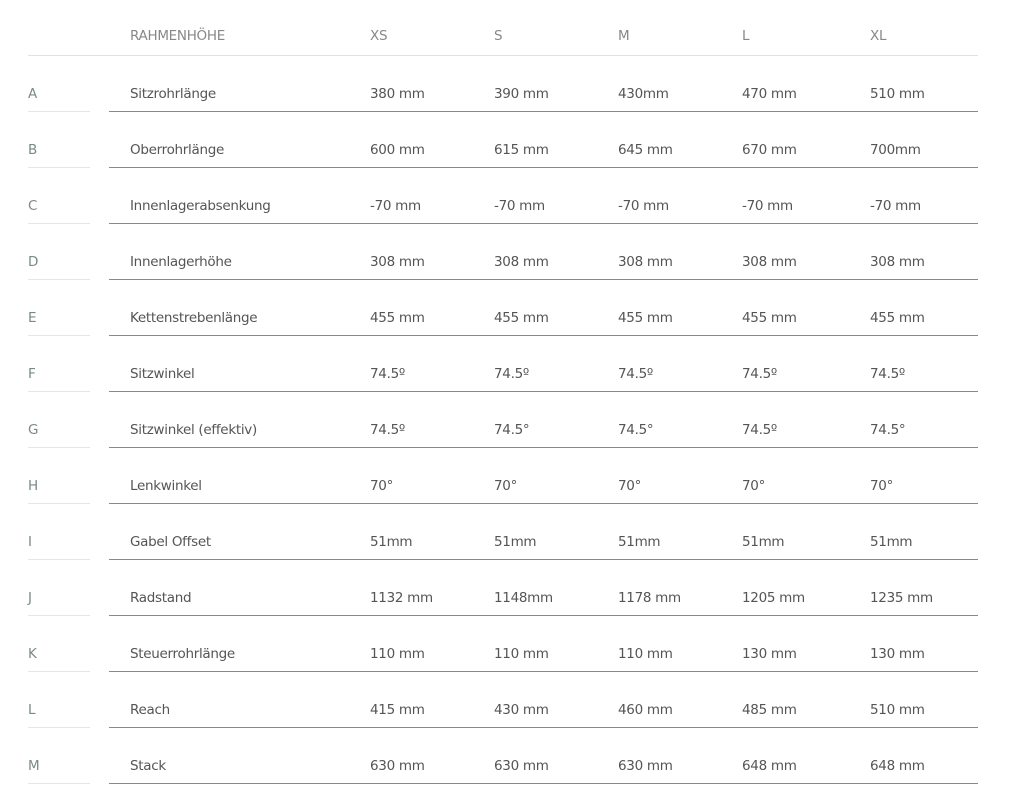 The height and width of the screenshot is (794, 1023). Describe the element at coordinates (194, 318) in the screenshot. I see `row-label: Kettenstrebenlänge` at that location.